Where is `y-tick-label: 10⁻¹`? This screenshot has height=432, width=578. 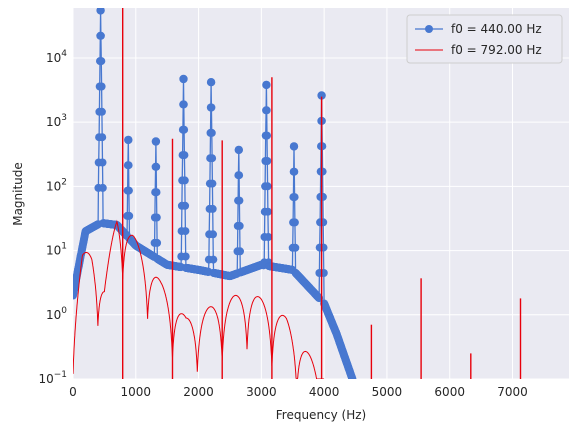
y-tick-label: 10⁻¹ is located at coordinates (52, 378).